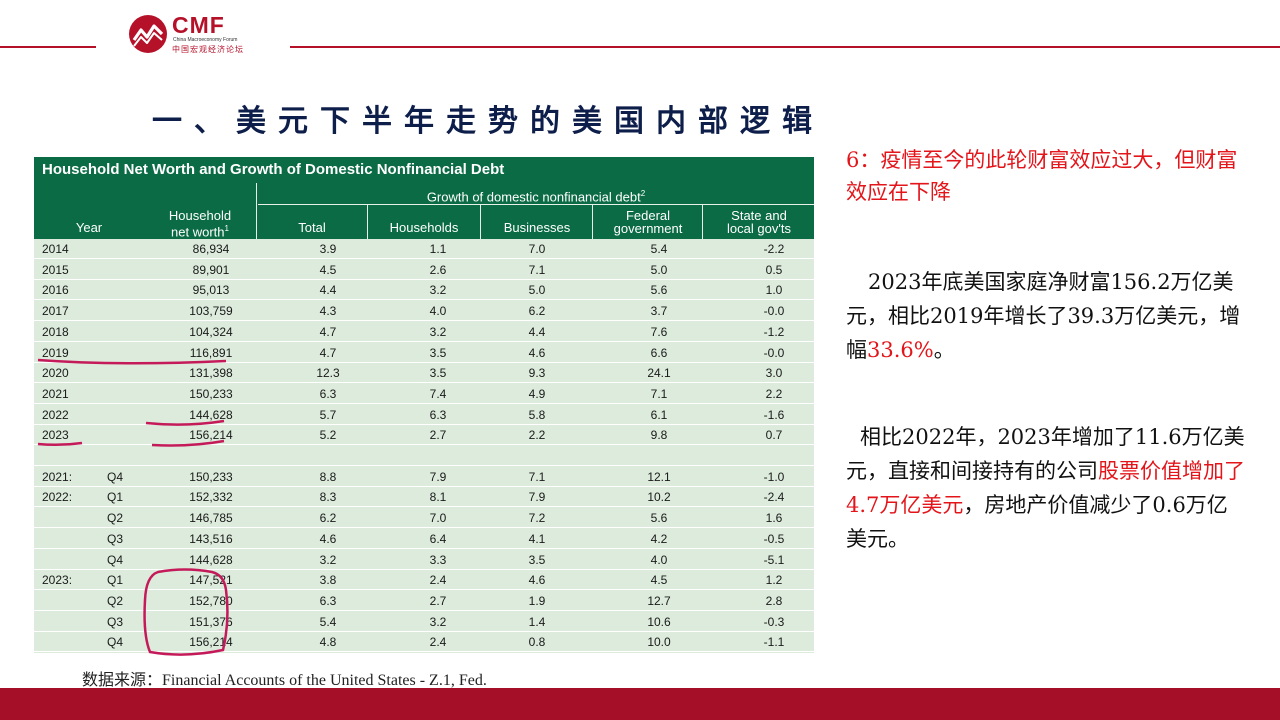 The height and width of the screenshot is (720, 1280). I want to click on cell-h: 8.1, so click(438, 497).